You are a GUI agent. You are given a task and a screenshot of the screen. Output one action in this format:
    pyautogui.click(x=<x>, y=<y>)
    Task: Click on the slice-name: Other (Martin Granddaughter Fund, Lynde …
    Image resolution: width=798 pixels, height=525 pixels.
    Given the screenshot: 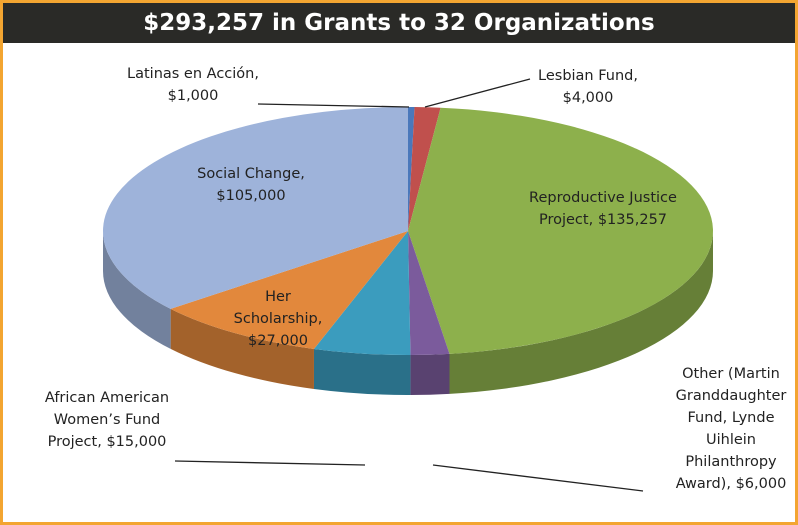 What is the action you would take?
    pyautogui.click(x=731, y=429)
    